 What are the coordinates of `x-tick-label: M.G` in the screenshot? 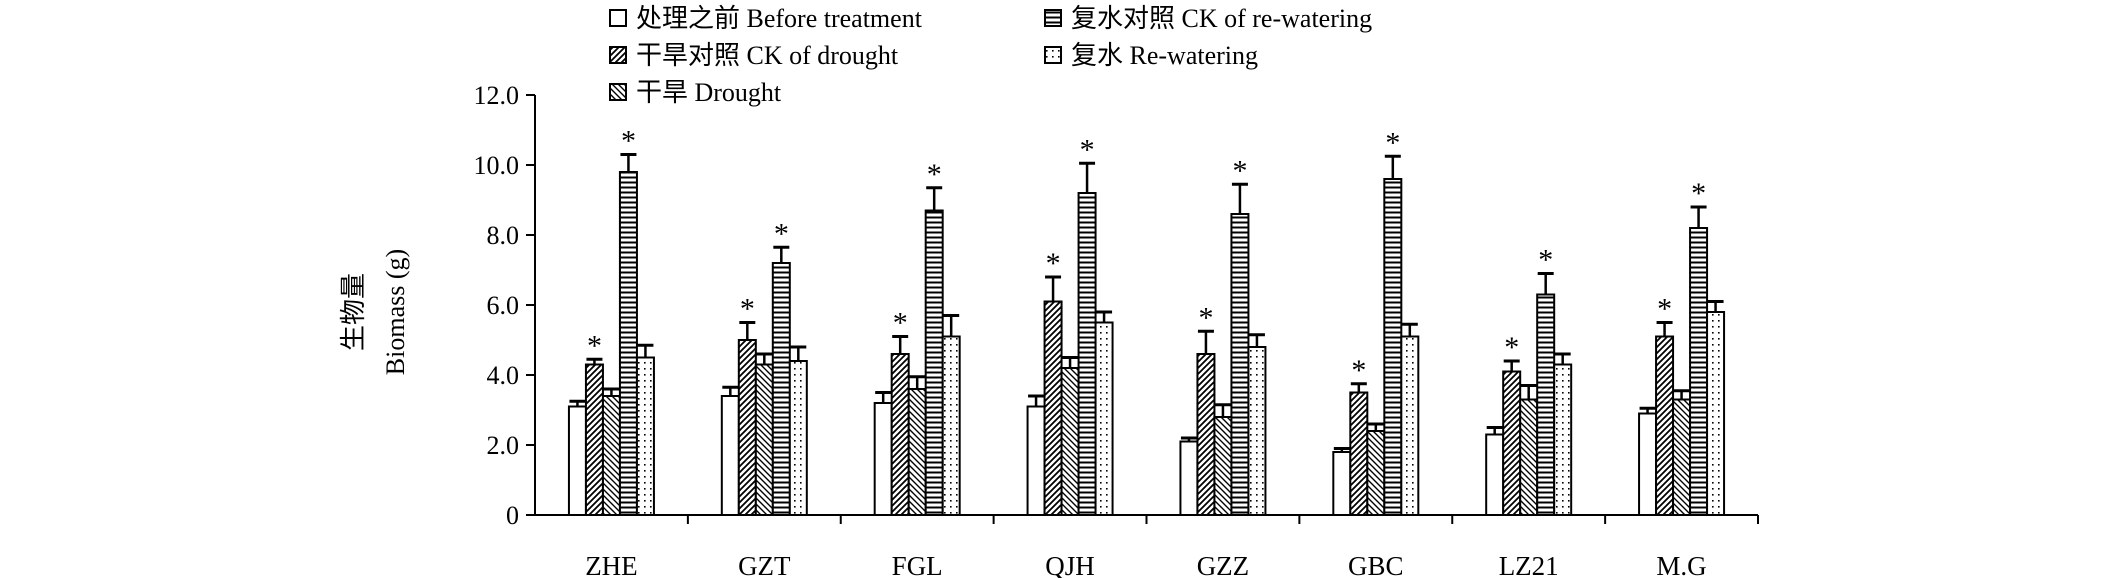 It's located at (1681, 564).